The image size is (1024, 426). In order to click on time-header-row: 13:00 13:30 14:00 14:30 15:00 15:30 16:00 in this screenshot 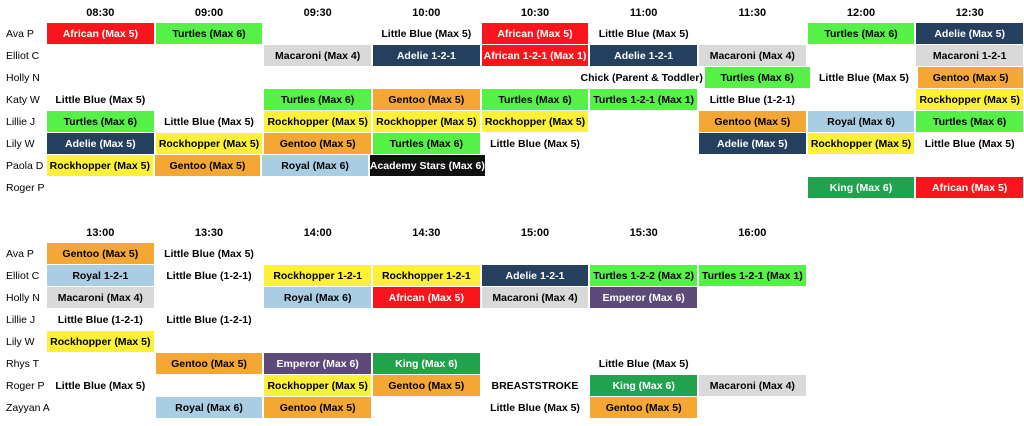, I will do `click(512, 233)`.